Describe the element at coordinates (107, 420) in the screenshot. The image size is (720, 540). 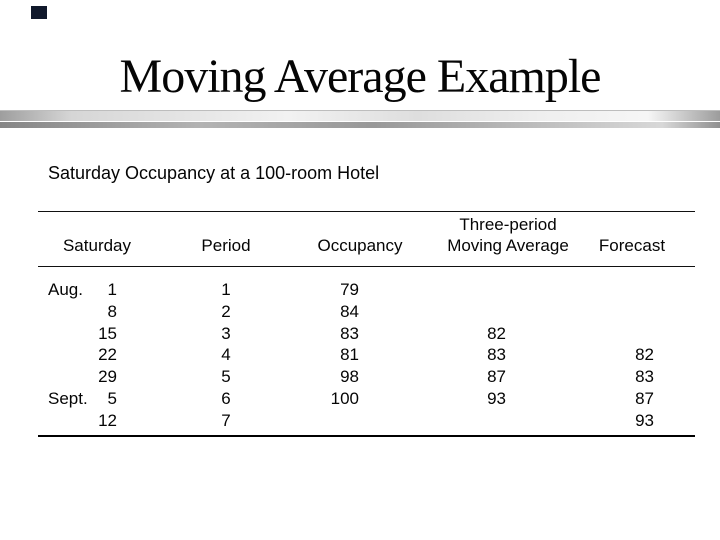
I see `table-cell-day: 12` at that location.